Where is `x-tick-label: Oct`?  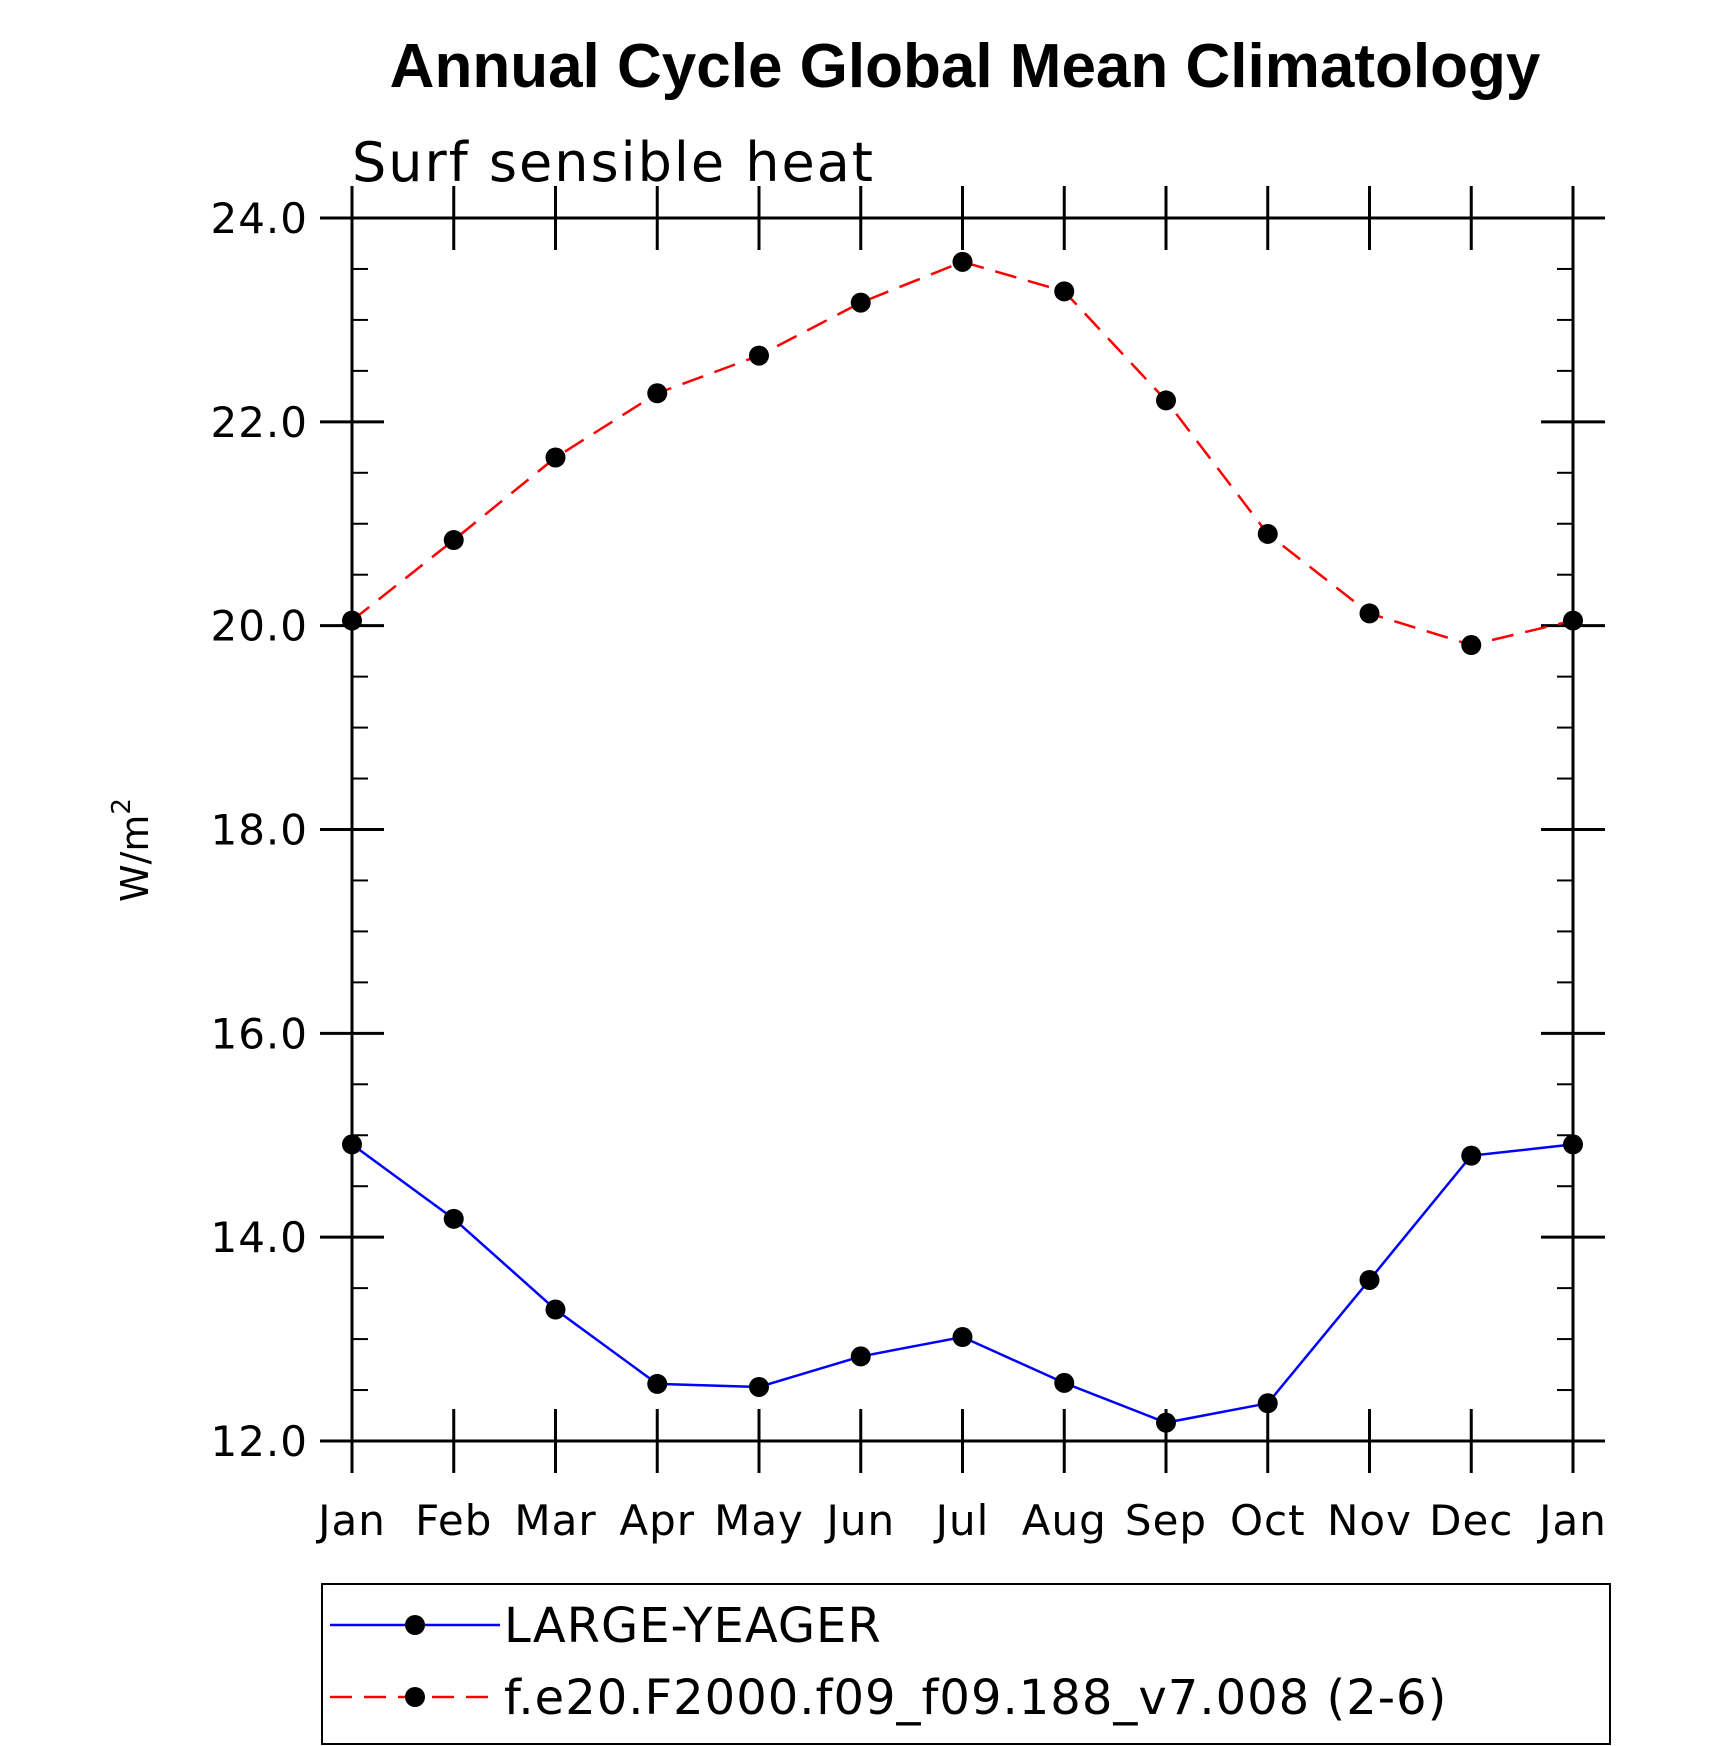
x-tick-label: Oct is located at coordinates (1268, 1520).